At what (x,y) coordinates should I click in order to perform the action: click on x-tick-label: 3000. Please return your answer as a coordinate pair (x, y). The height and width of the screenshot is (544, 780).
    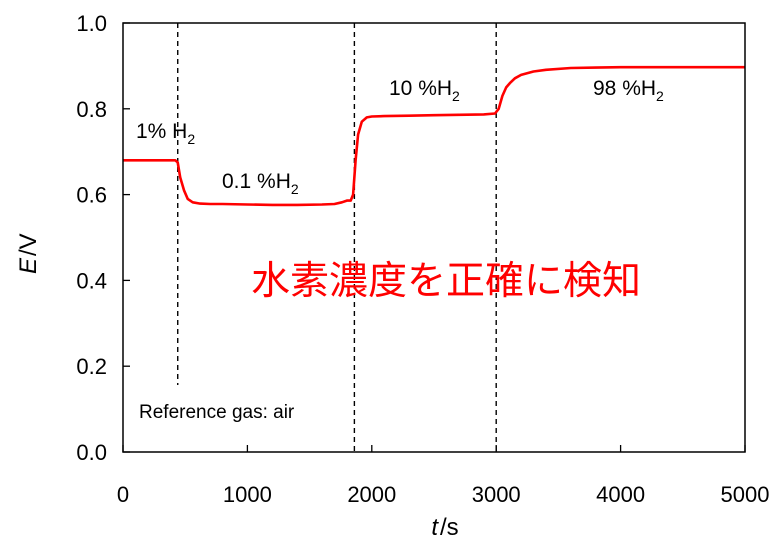
    Looking at the image, I should click on (496, 494).